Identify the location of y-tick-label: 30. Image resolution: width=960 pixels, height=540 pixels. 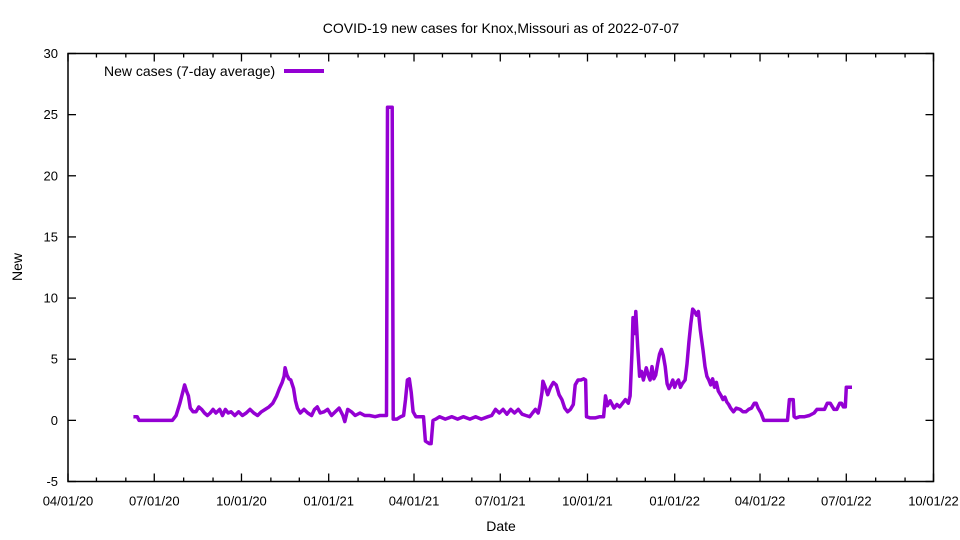
(51, 53).